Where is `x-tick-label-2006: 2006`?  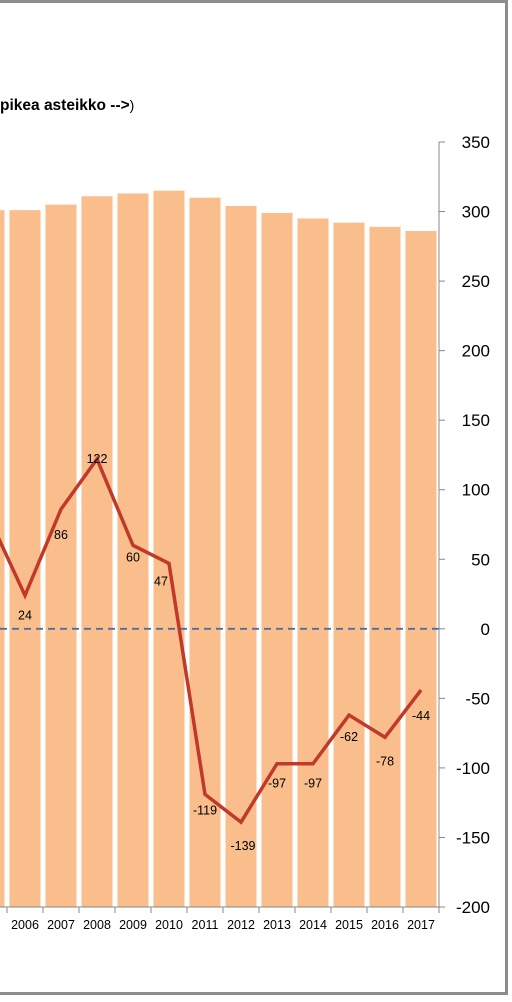
x-tick-label-2006: 2006 is located at coordinates (25, 925).